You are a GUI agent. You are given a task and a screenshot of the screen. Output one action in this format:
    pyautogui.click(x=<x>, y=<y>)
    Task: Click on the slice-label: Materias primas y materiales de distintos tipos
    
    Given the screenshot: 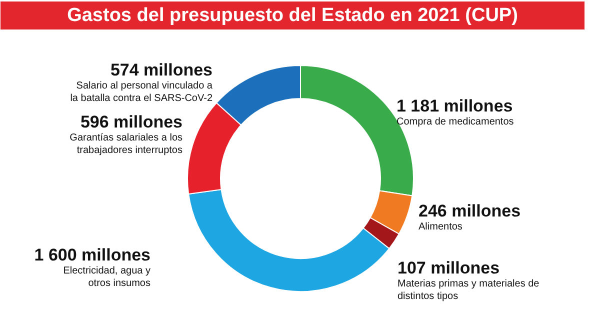 What is the action you would take?
    pyautogui.click(x=469, y=290)
    